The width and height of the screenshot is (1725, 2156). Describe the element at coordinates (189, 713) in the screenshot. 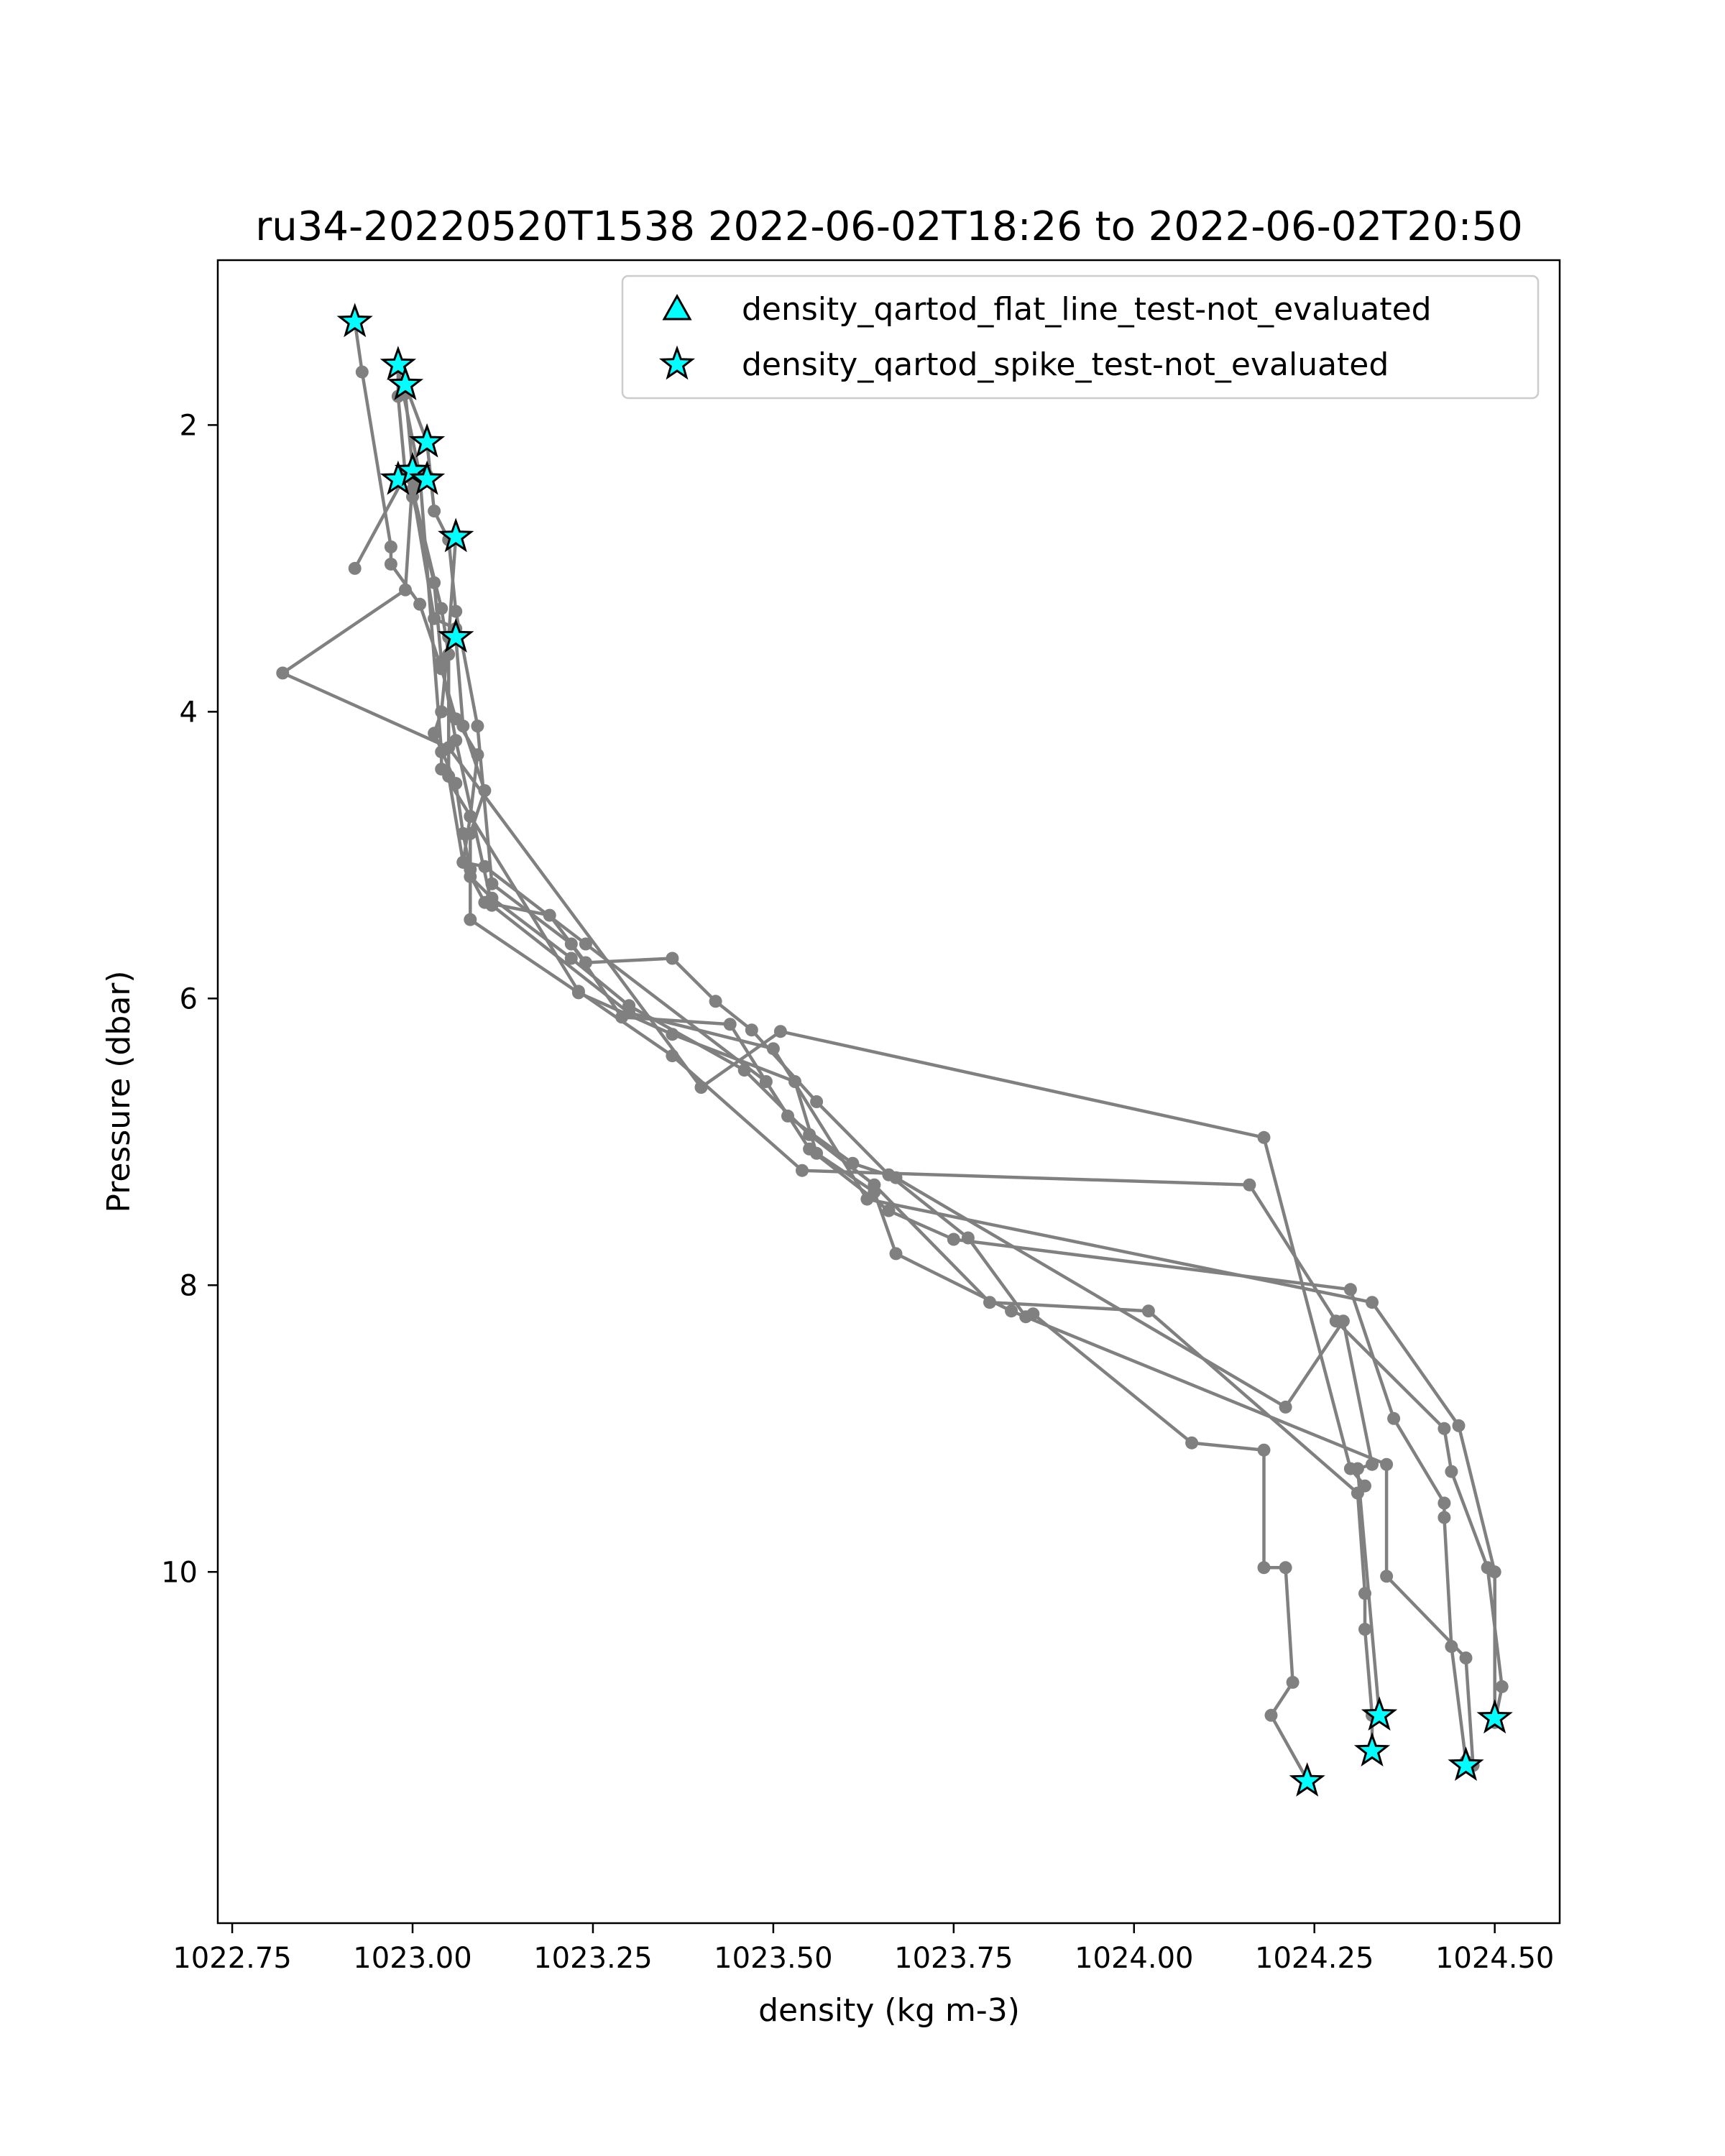

I see `y-tick-label: 4` at that location.